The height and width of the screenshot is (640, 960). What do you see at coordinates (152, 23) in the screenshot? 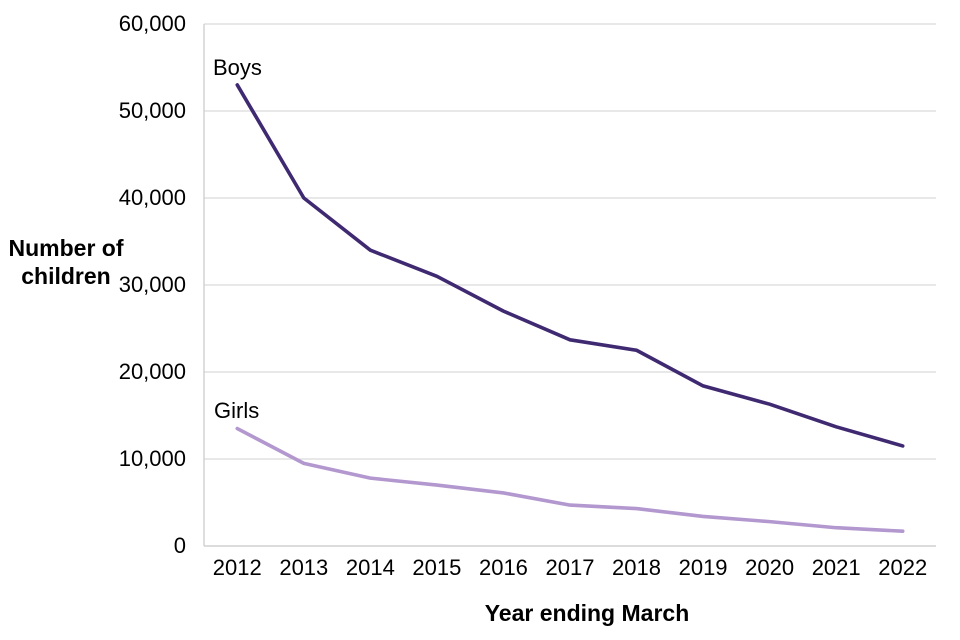
I see `y-tick-label: 60,000` at bounding box center [152, 23].